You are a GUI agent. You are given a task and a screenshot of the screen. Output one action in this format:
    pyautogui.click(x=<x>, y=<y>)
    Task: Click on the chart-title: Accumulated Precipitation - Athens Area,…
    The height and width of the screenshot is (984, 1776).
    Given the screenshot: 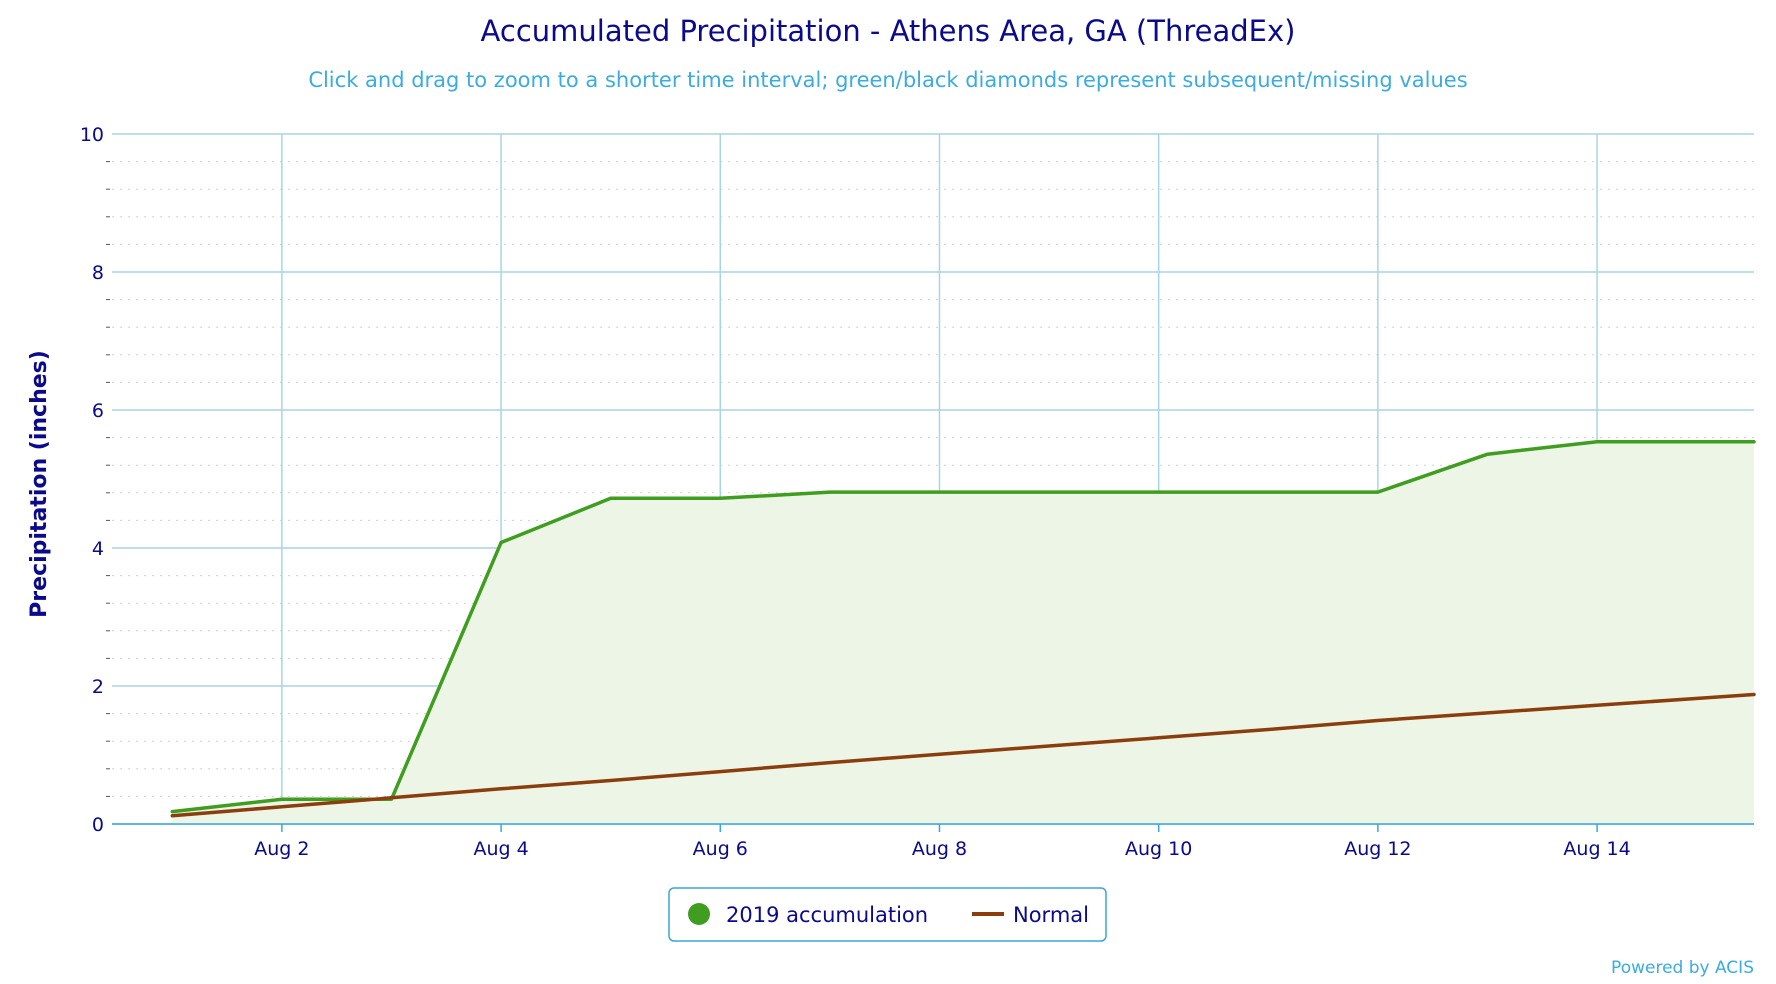 What is the action you would take?
    pyautogui.click(x=888, y=31)
    